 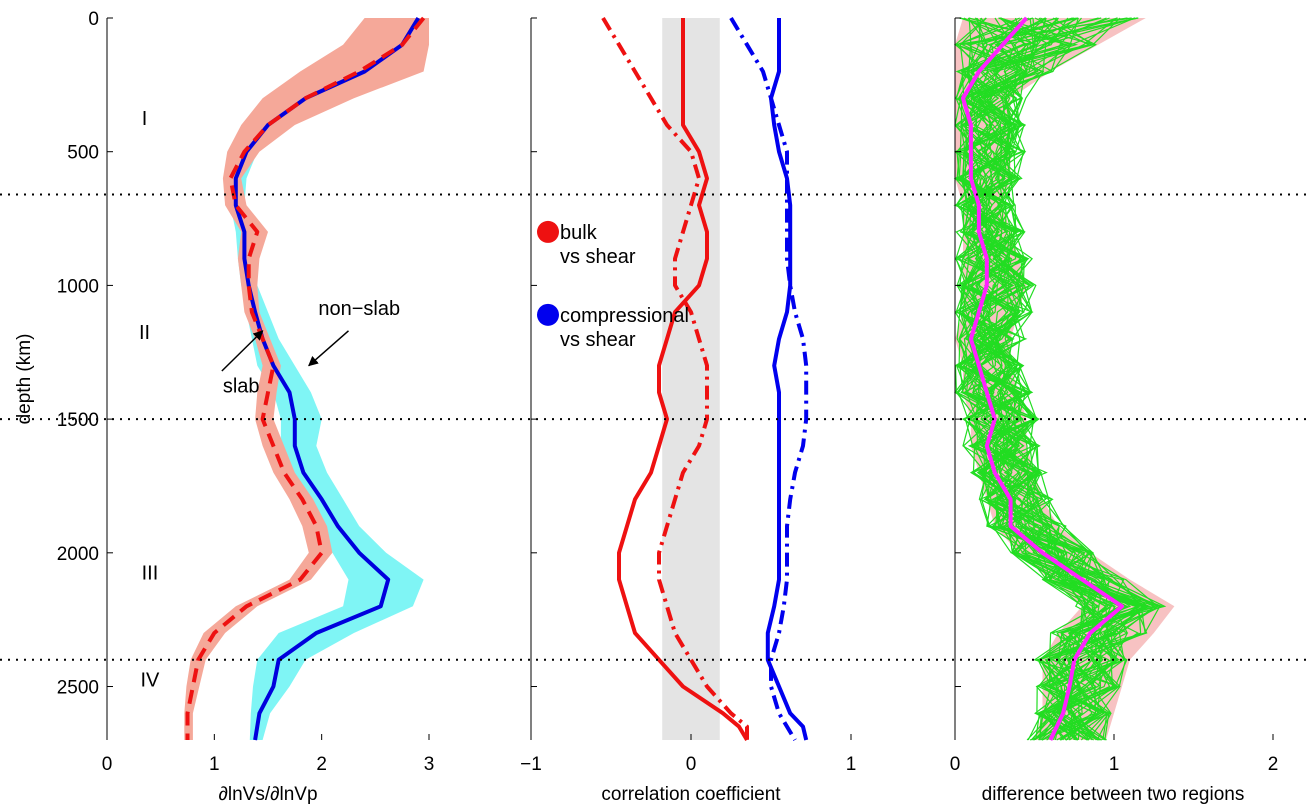 I want to click on region-label: II, so click(x=144, y=333).